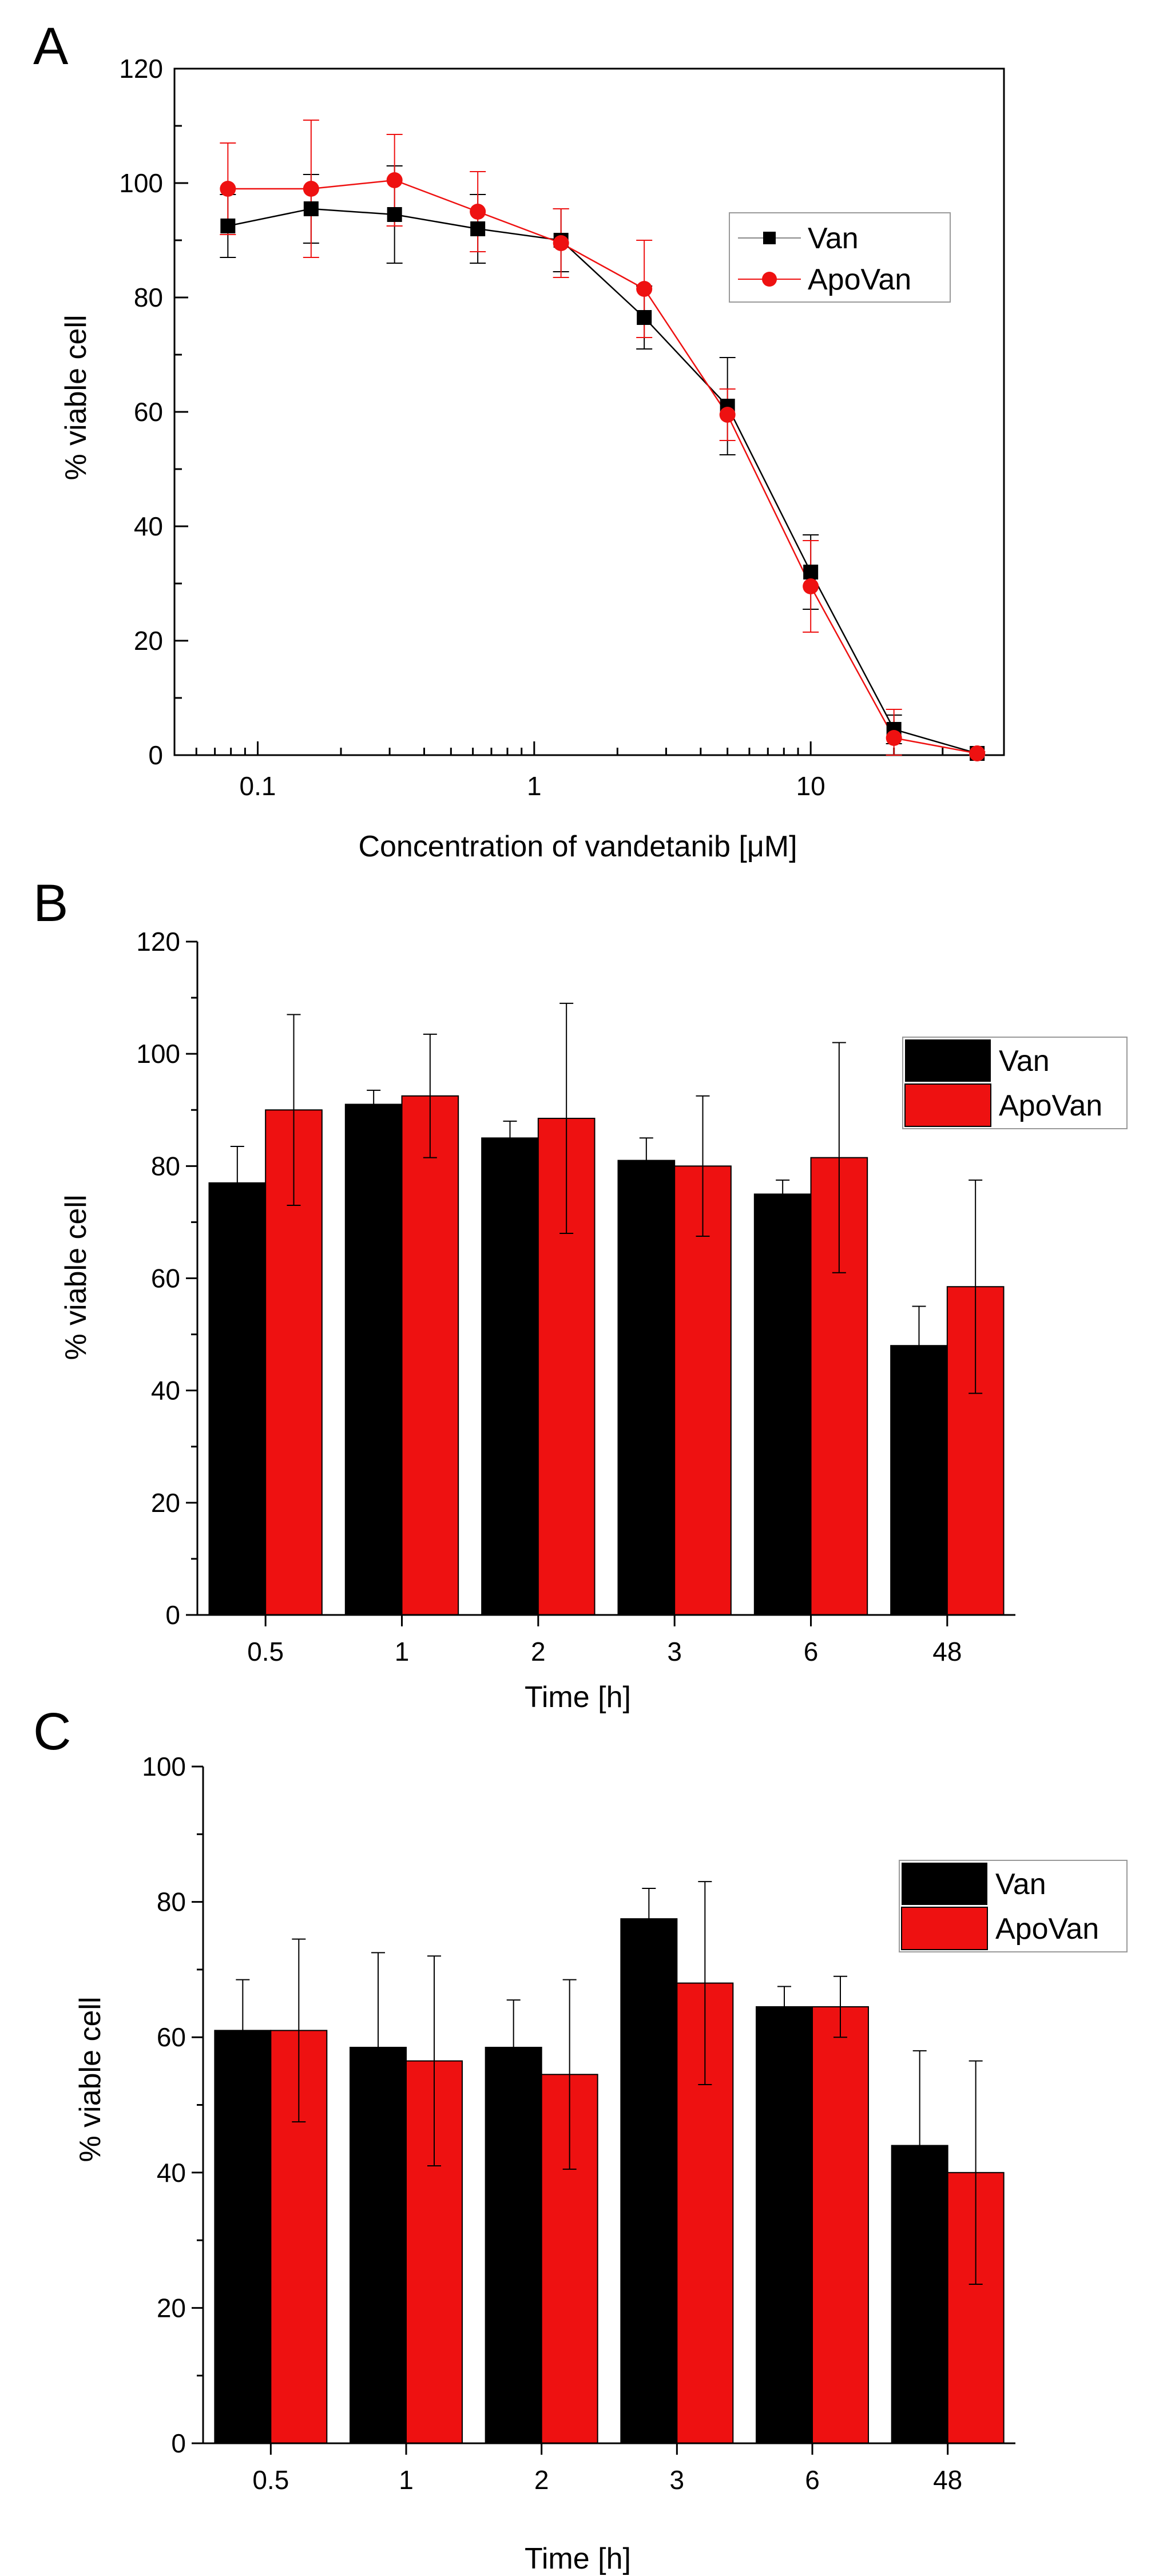 This screenshot has height=2576, width=1163. Describe the element at coordinates (677, 2480) in the screenshot. I see `panel-c-x-tick-label: 3` at that location.